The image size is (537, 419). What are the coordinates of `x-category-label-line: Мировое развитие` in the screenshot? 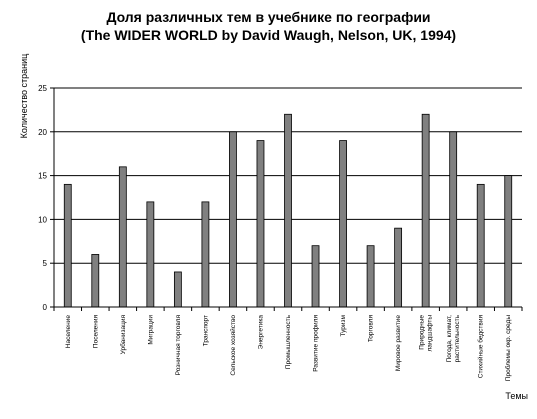 It's located at (398, 343).